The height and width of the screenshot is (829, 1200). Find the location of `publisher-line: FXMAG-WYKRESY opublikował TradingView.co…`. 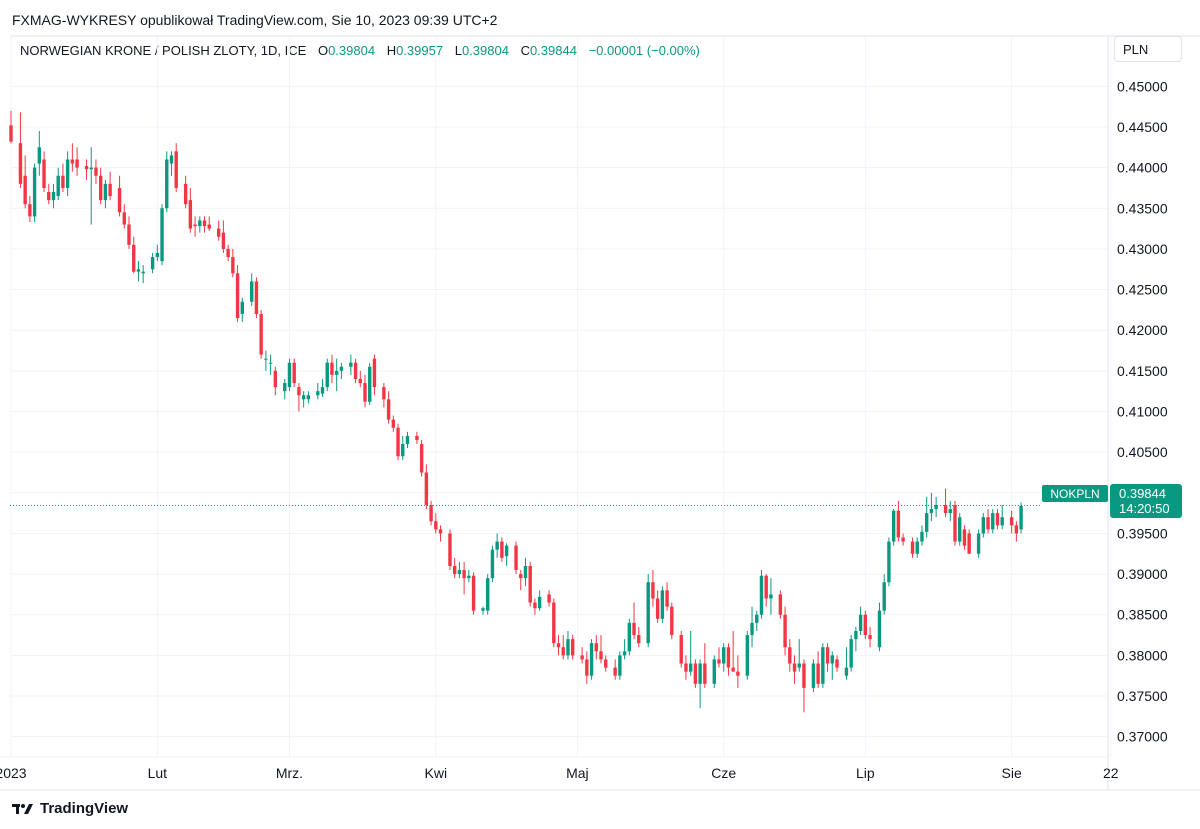

publisher-line: FXMAG-WYKRESY opublikował TradingView.co… is located at coordinates (255, 20).